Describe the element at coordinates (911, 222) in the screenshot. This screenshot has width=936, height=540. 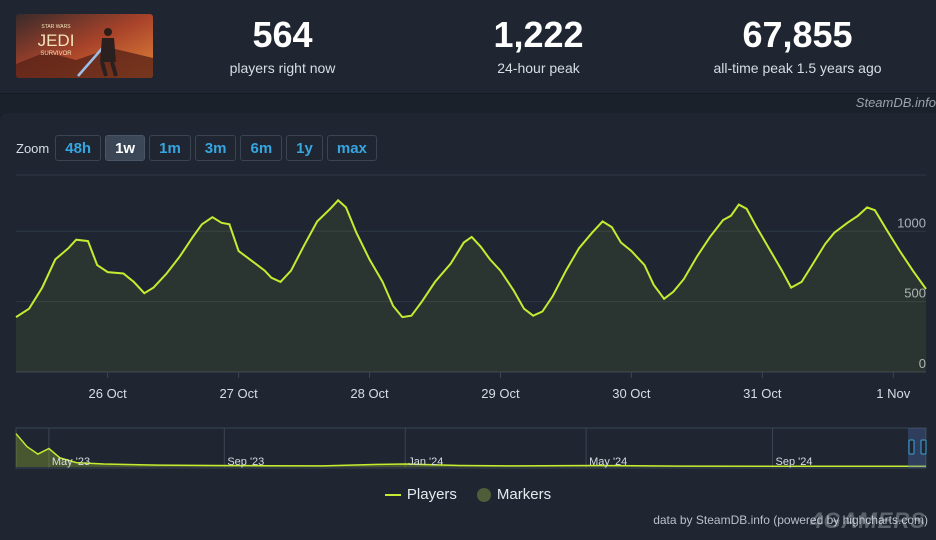
I see `y-tick-label: 1000` at that location.